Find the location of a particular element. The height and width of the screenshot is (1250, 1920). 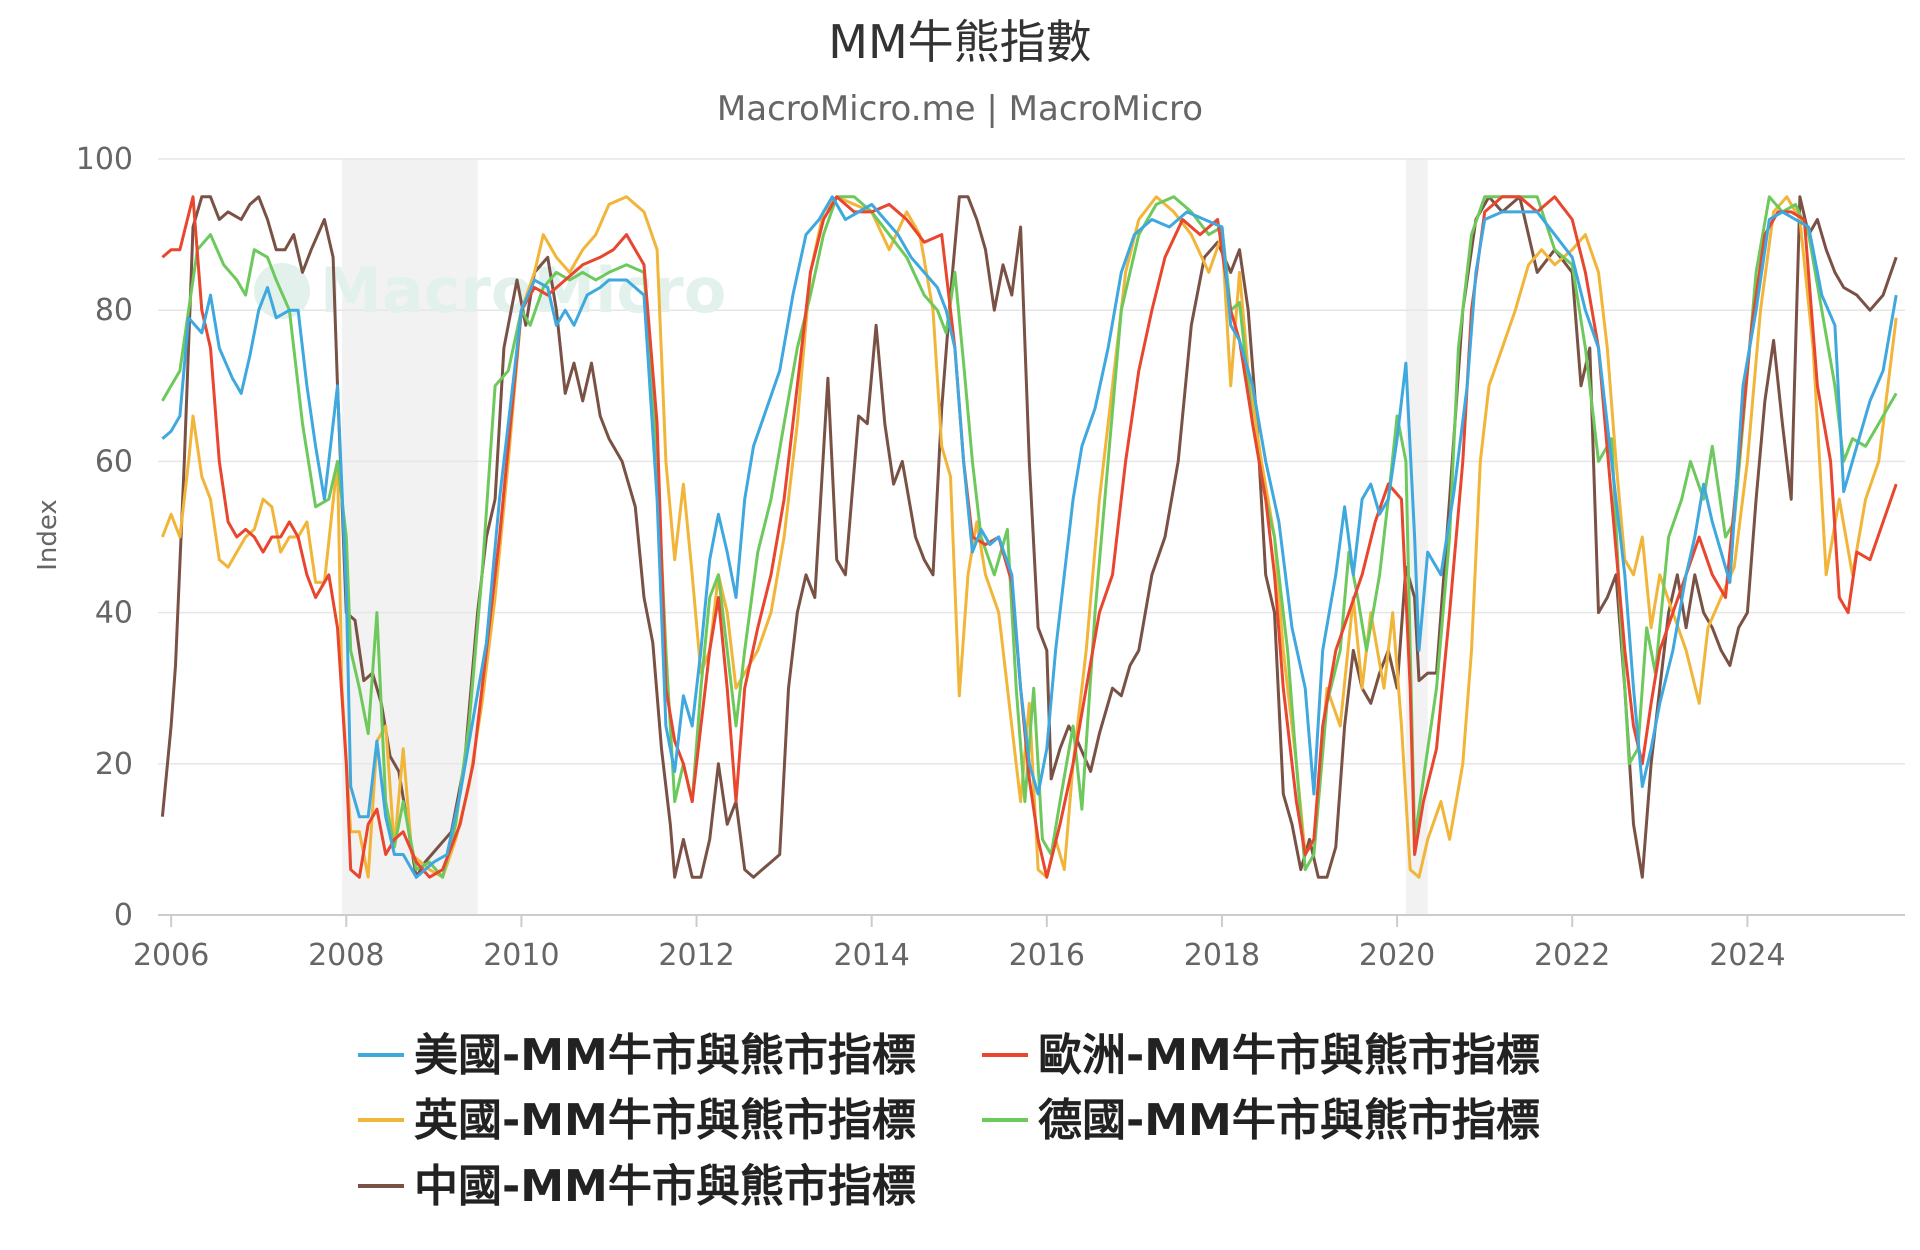

legend-item-4: 中國-MM牛市與熊市指標 is located at coordinates (637, 1186).